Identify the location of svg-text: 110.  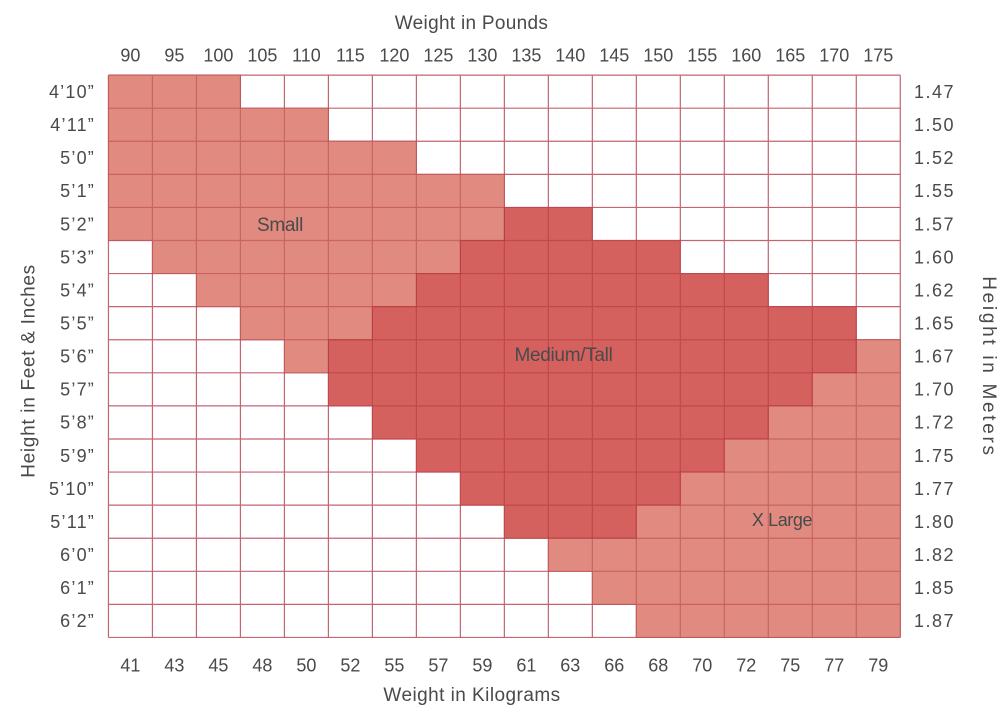
(306, 56).